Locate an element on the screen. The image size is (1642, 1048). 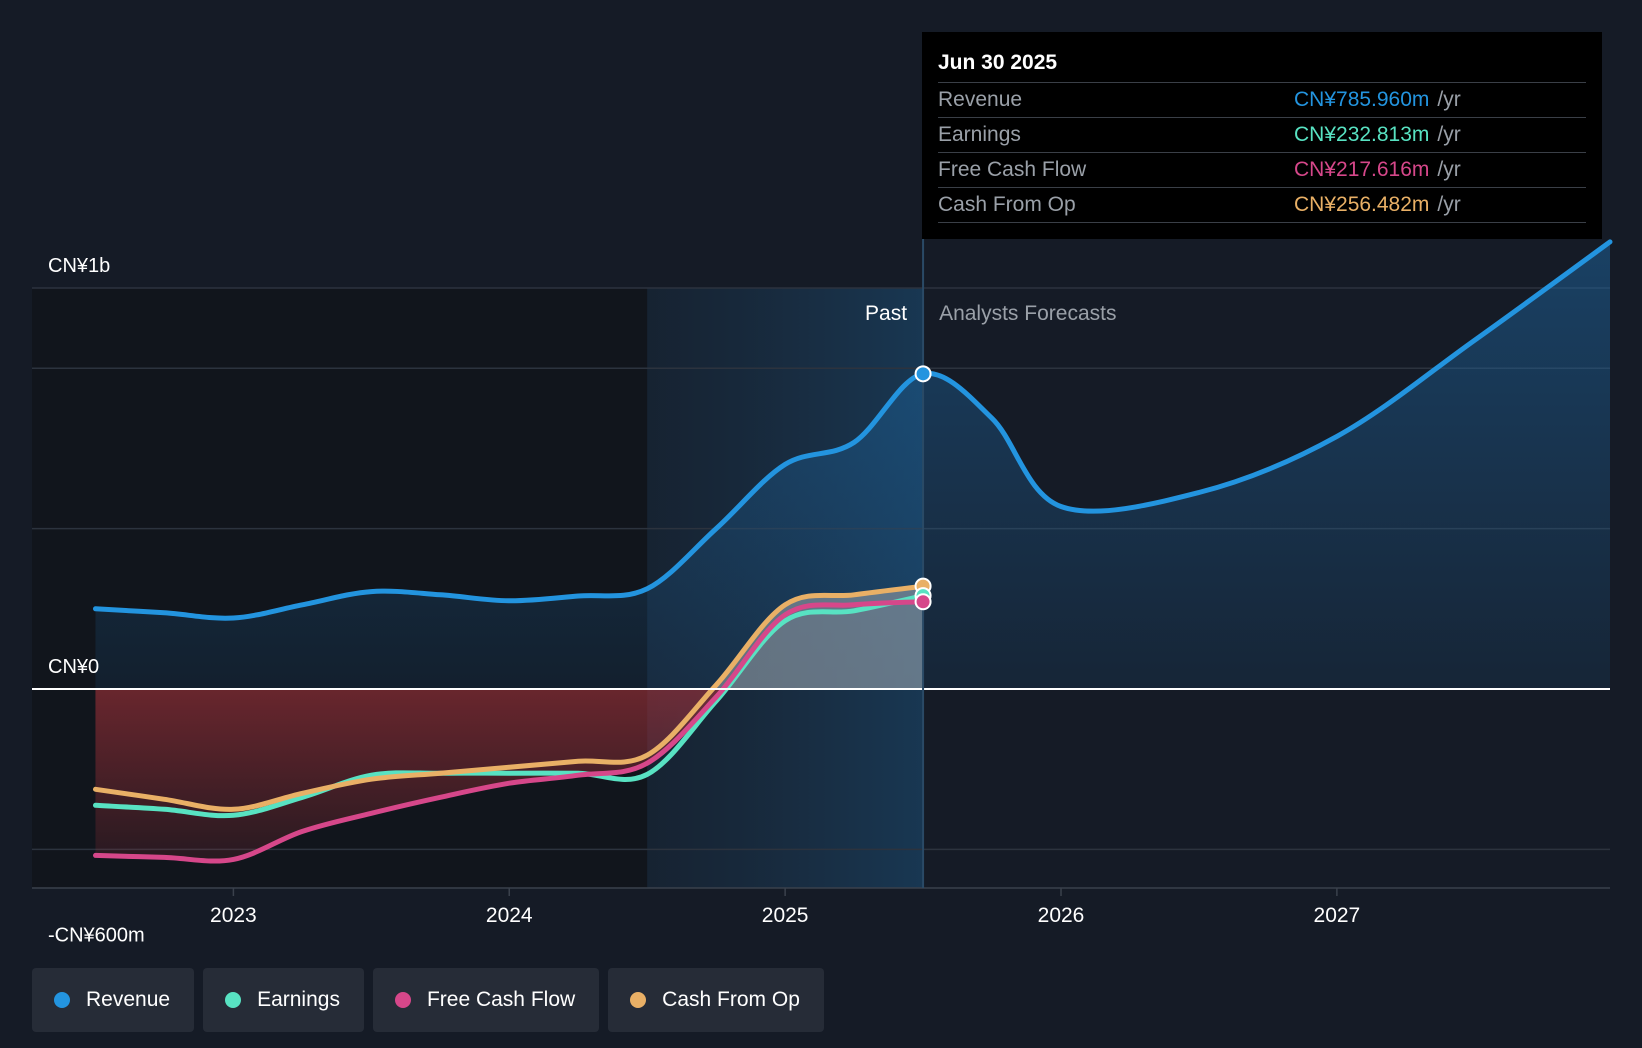
x-tick-label: 2024 is located at coordinates (509, 915).